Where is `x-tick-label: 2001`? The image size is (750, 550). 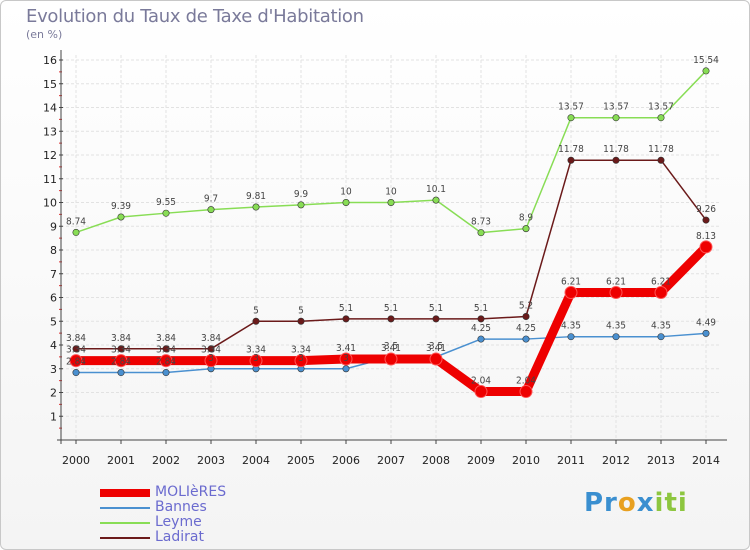
x-tick-label: 2001 is located at coordinates (121, 460).